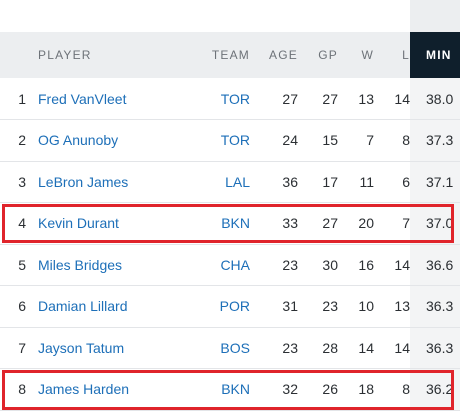 The image size is (460, 413). I want to click on gp-cell: 23, so click(330, 306).